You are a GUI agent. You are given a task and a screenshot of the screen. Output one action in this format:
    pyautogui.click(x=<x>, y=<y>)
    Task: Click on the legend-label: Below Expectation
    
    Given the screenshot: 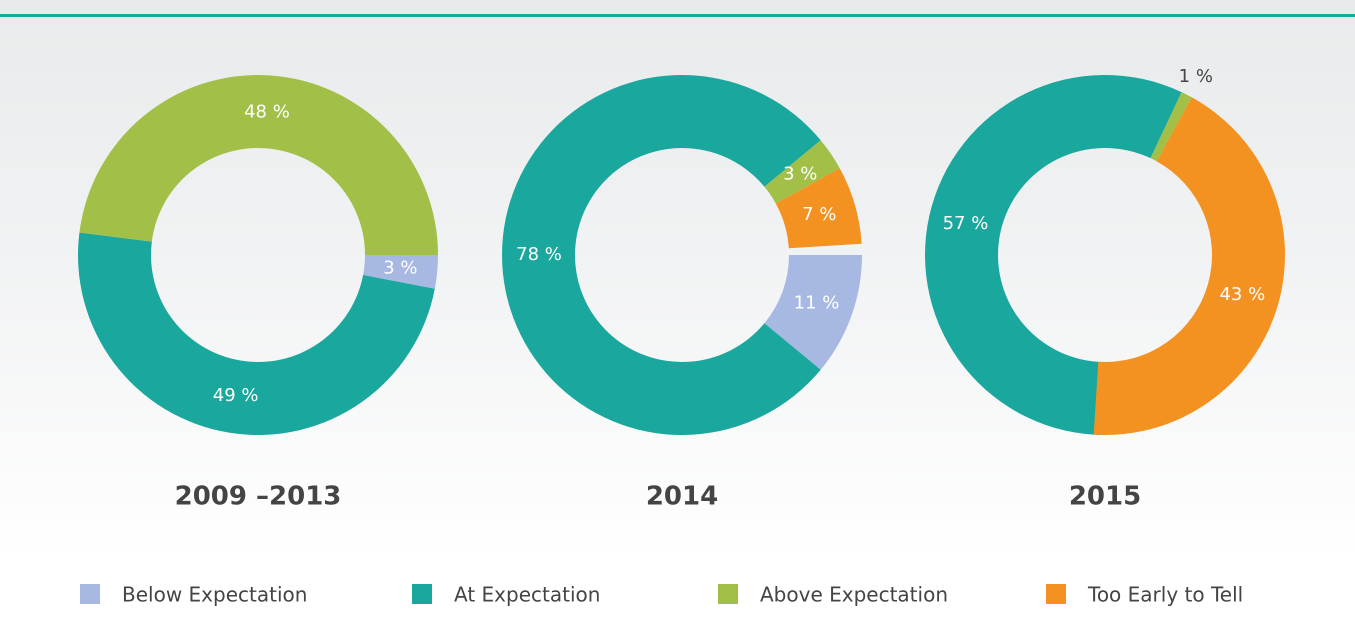 What is the action you would take?
    pyautogui.click(x=214, y=595)
    